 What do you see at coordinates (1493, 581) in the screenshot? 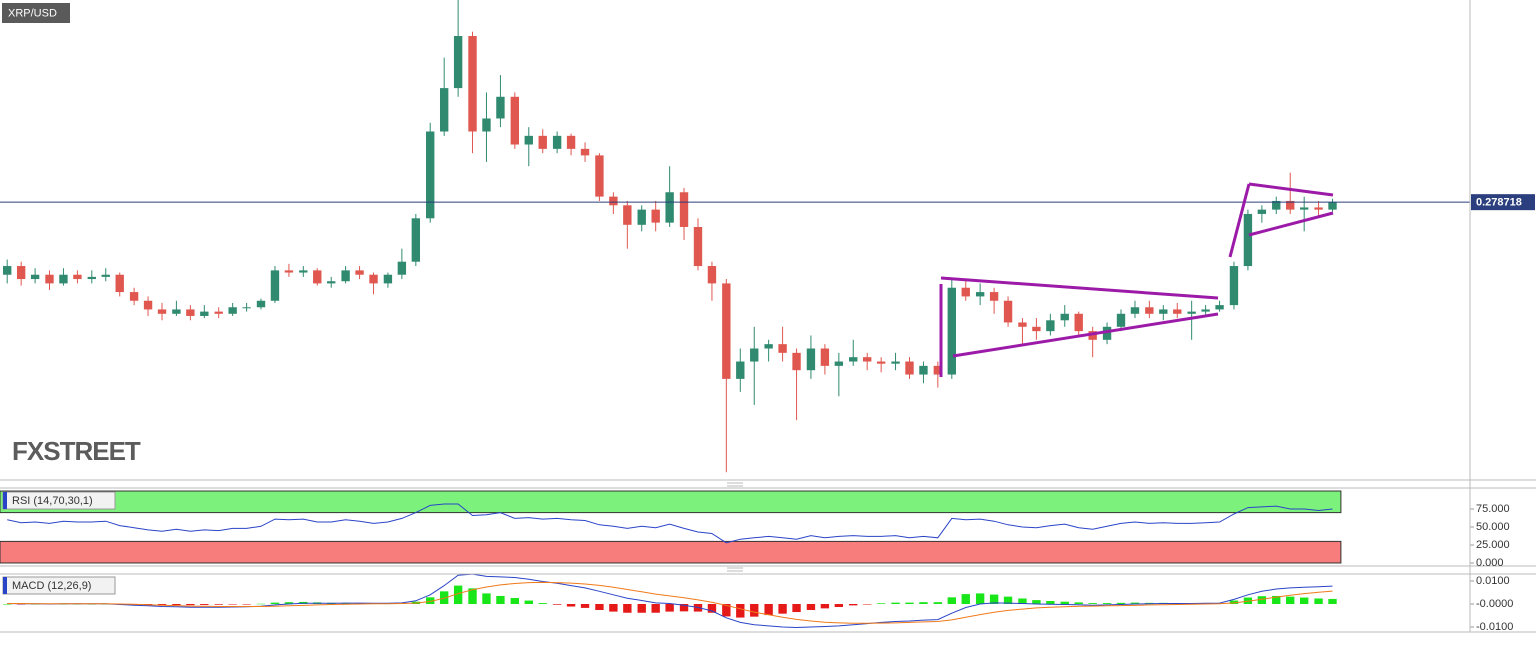
I see `y-tick-label: 0.0100` at bounding box center [1493, 581].